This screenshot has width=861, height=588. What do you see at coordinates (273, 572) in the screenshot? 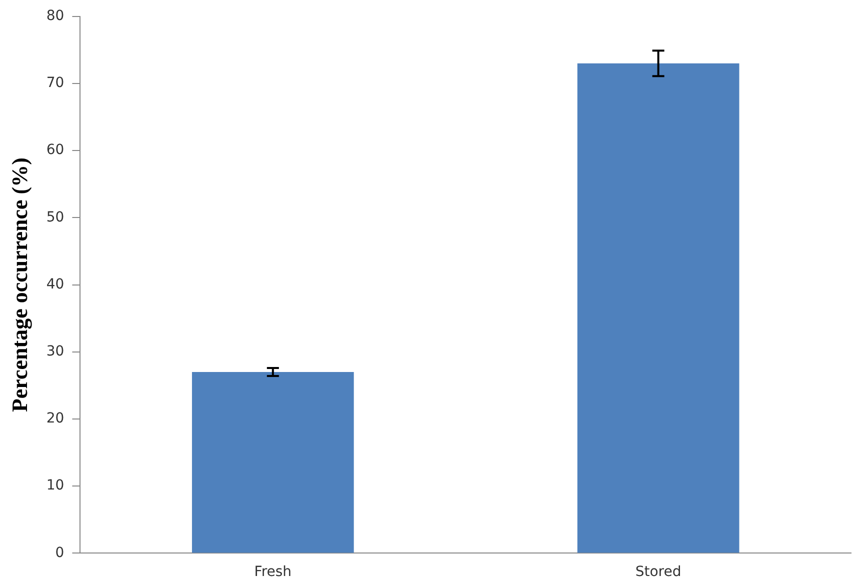
I see `x-tick-label: Fresh` at bounding box center [273, 572].